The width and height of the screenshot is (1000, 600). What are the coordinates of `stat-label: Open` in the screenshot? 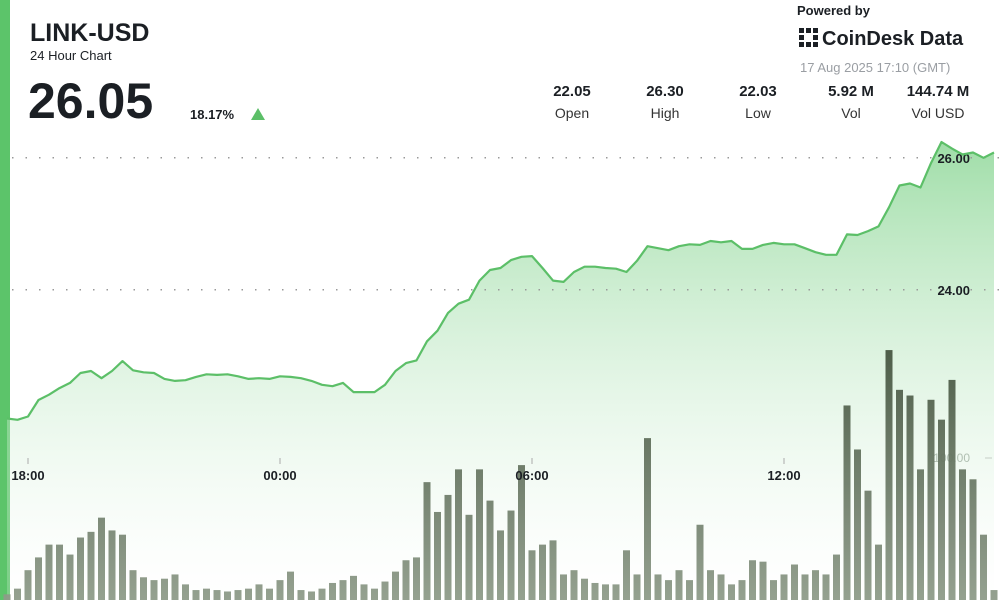 It's located at (572, 113).